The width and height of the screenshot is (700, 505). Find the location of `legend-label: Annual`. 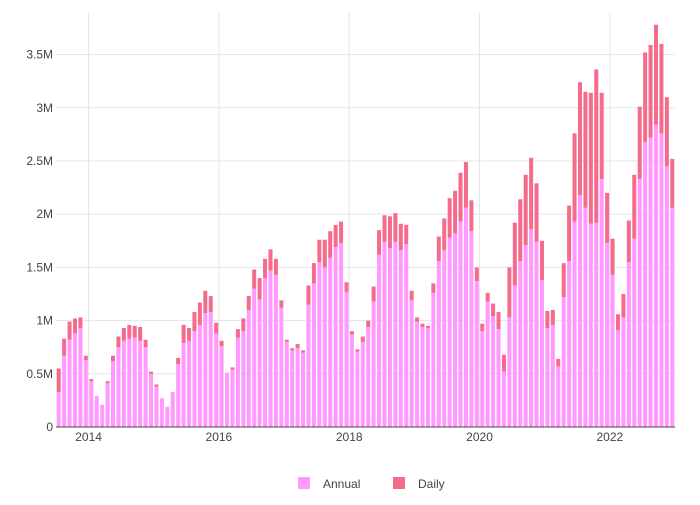

legend-label: Annual is located at coordinates (341, 484).